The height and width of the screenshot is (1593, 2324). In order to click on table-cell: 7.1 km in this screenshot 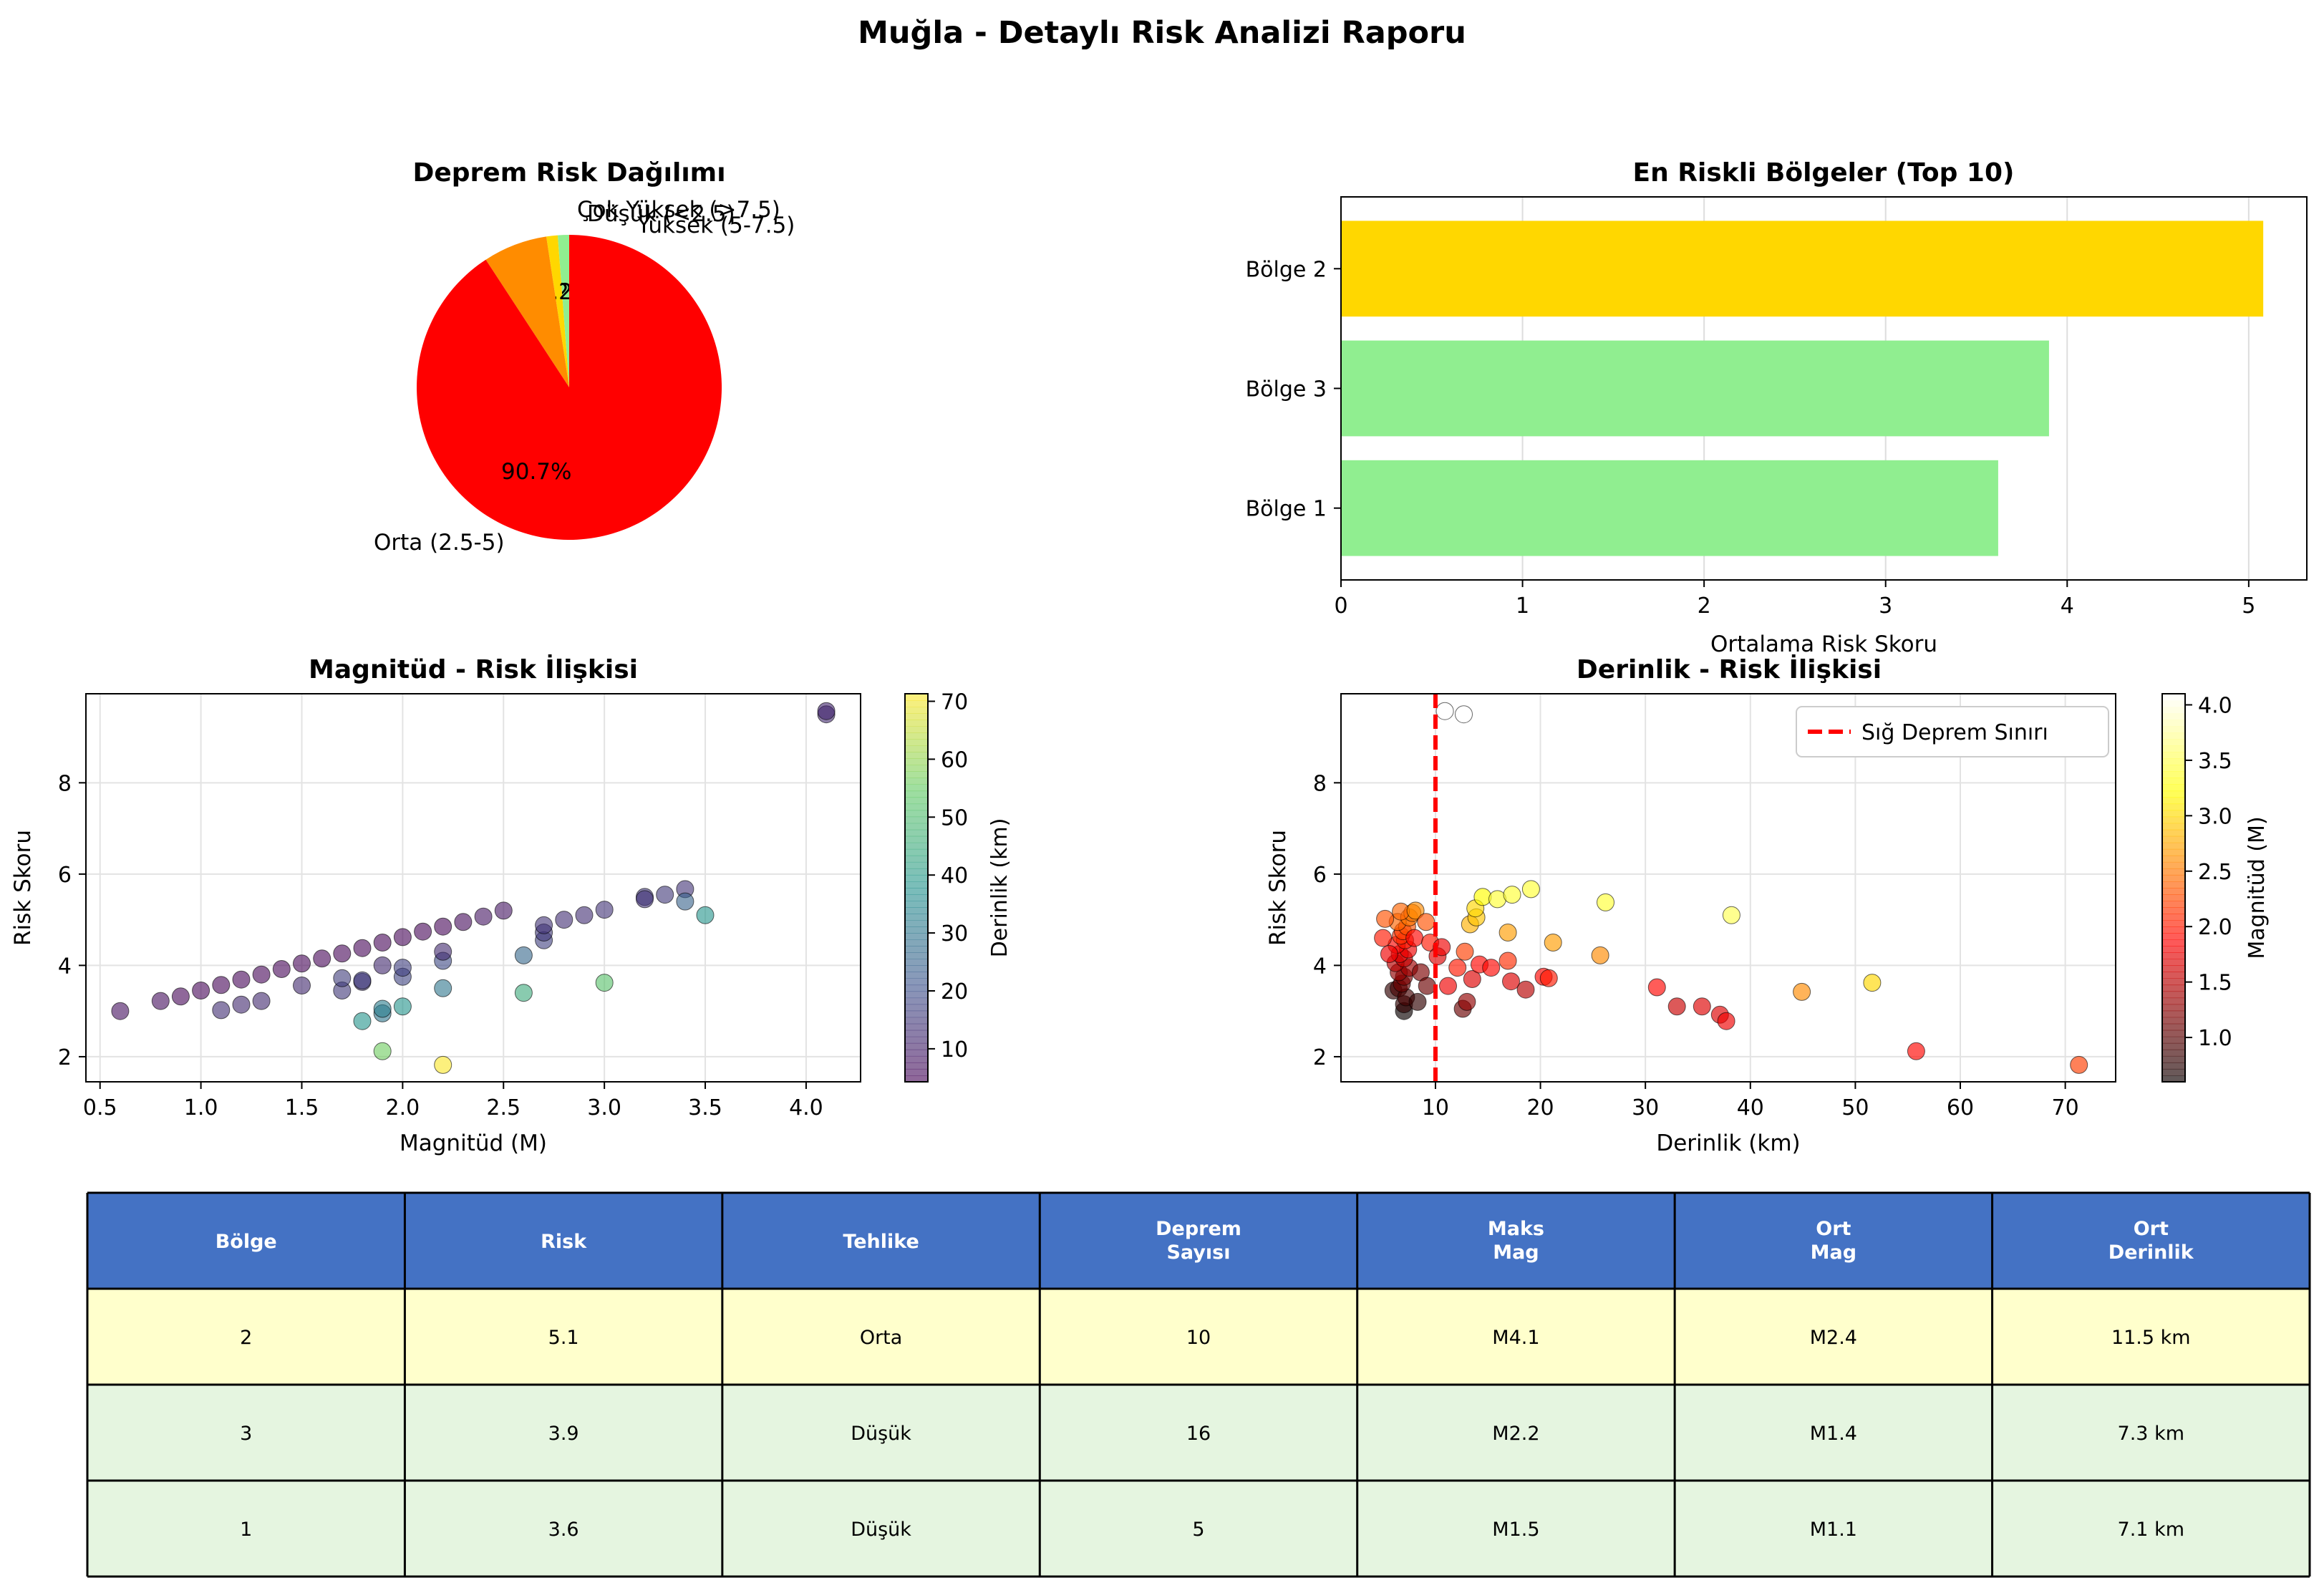, I will do `click(2151, 1530)`.